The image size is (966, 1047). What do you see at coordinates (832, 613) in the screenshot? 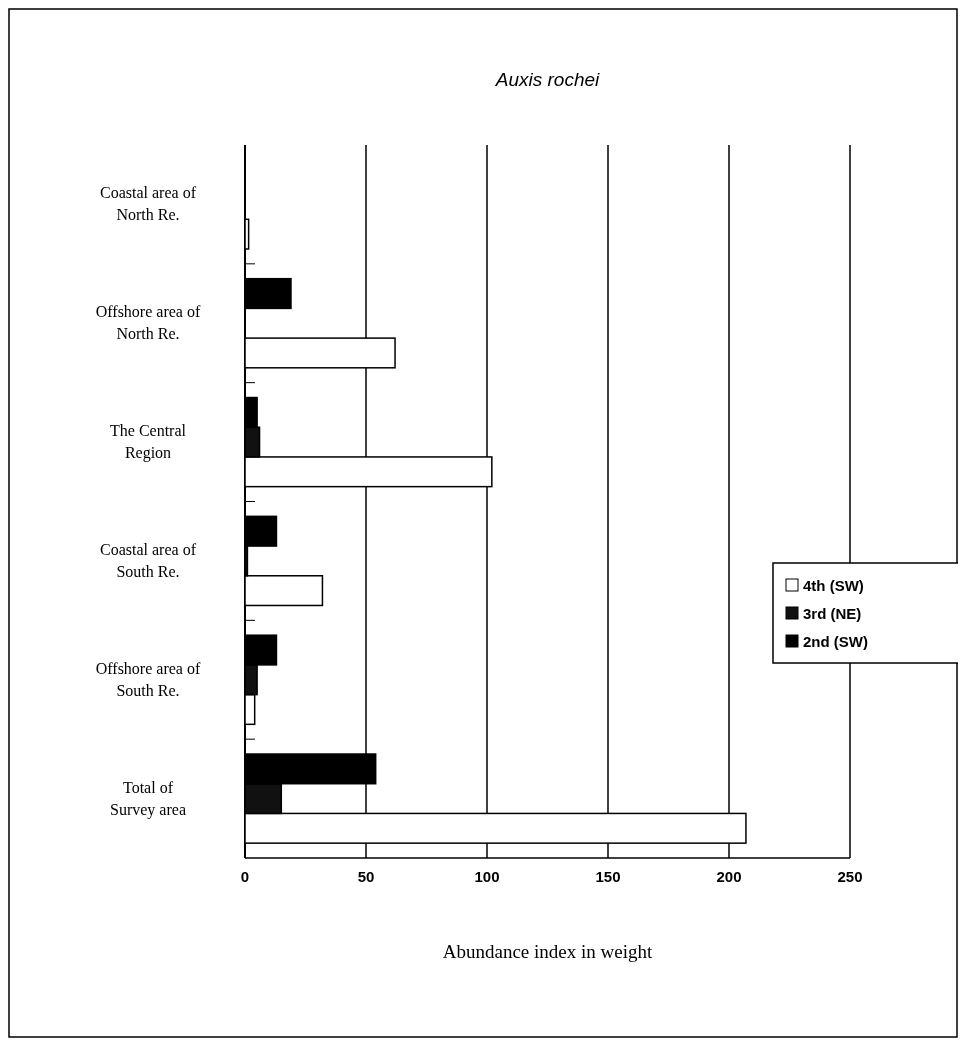
I see `legend-label: 3rd (NE)` at bounding box center [832, 613].